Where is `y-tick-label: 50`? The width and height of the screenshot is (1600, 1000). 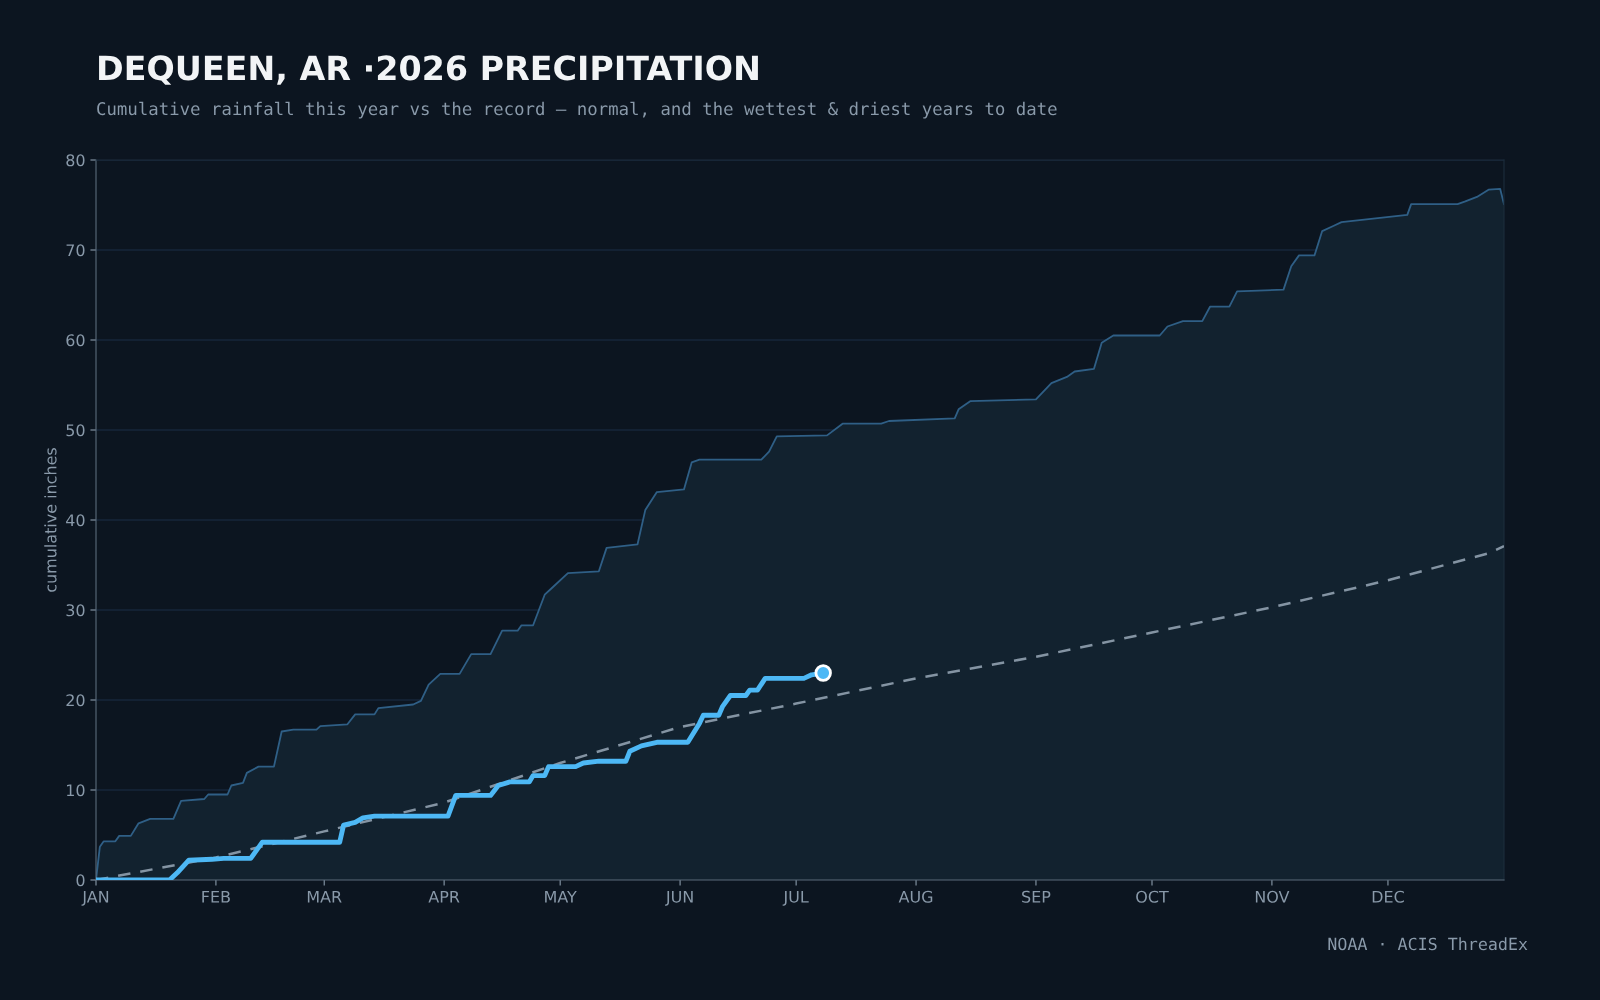 y-tick-label: 50 is located at coordinates (75, 430).